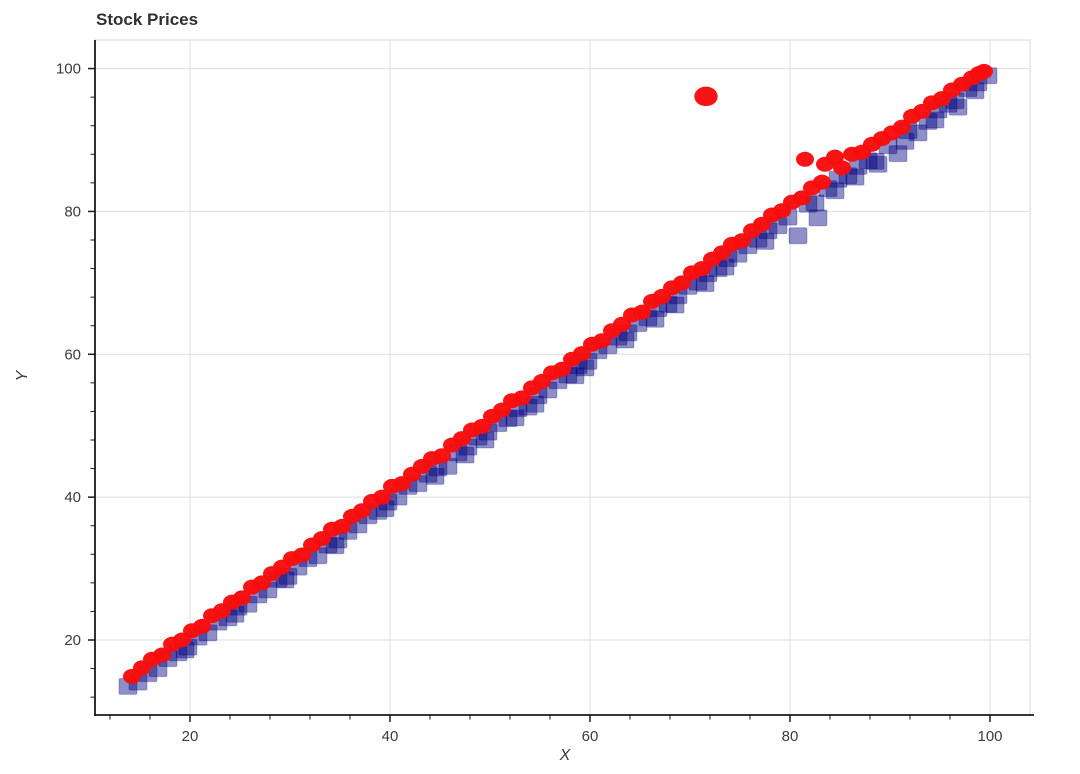 This screenshot has width=1080, height=774. Describe the element at coordinates (790, 736) in the screenshot. I see `x-tick-label: 80` at that location.